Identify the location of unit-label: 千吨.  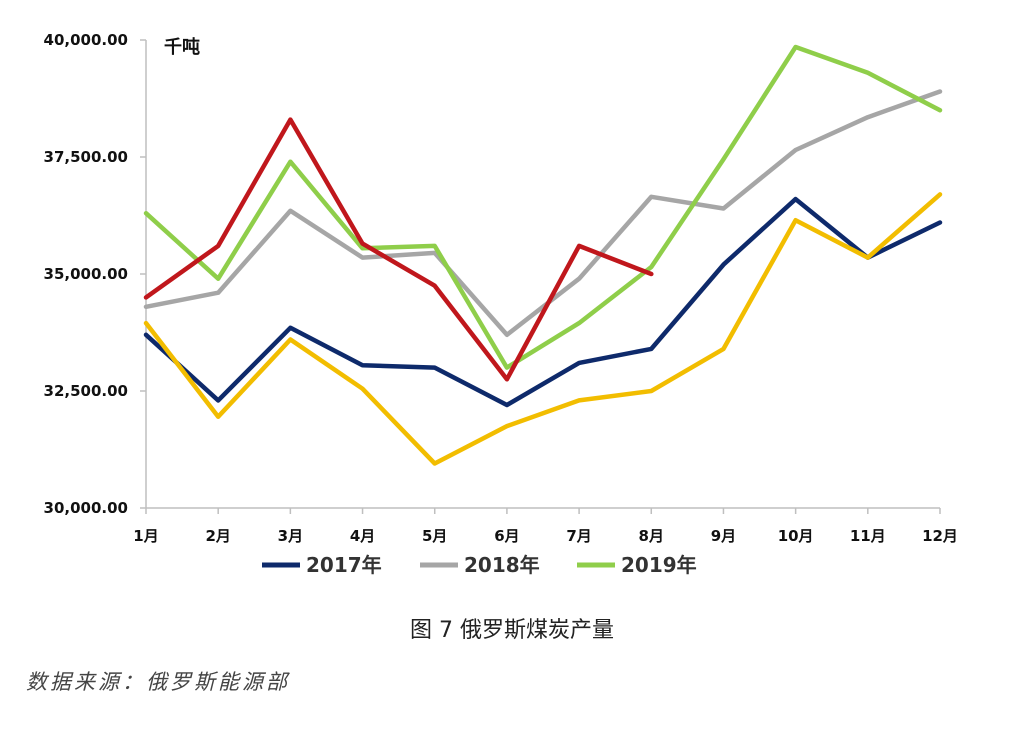
(182, 47).